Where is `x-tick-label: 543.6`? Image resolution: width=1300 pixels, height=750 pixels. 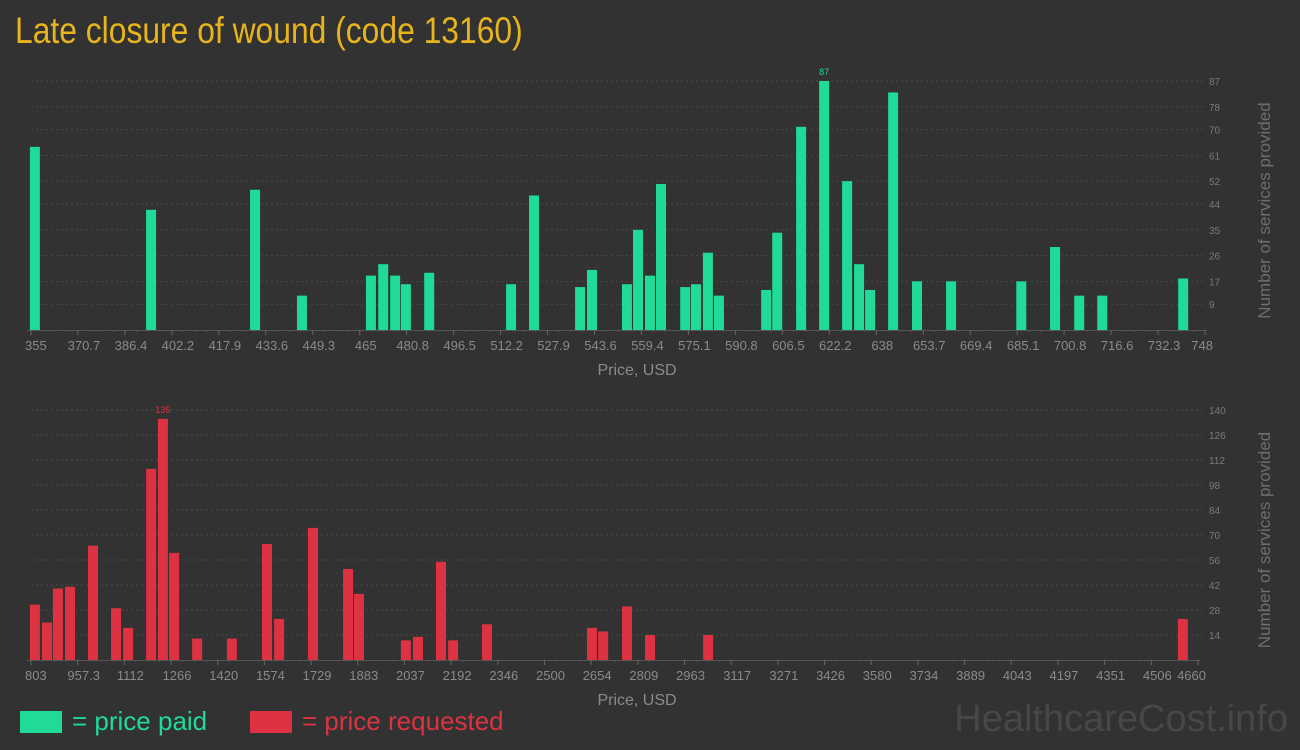 x-tick-label: 543.6 is located at coordinates (600, 345).